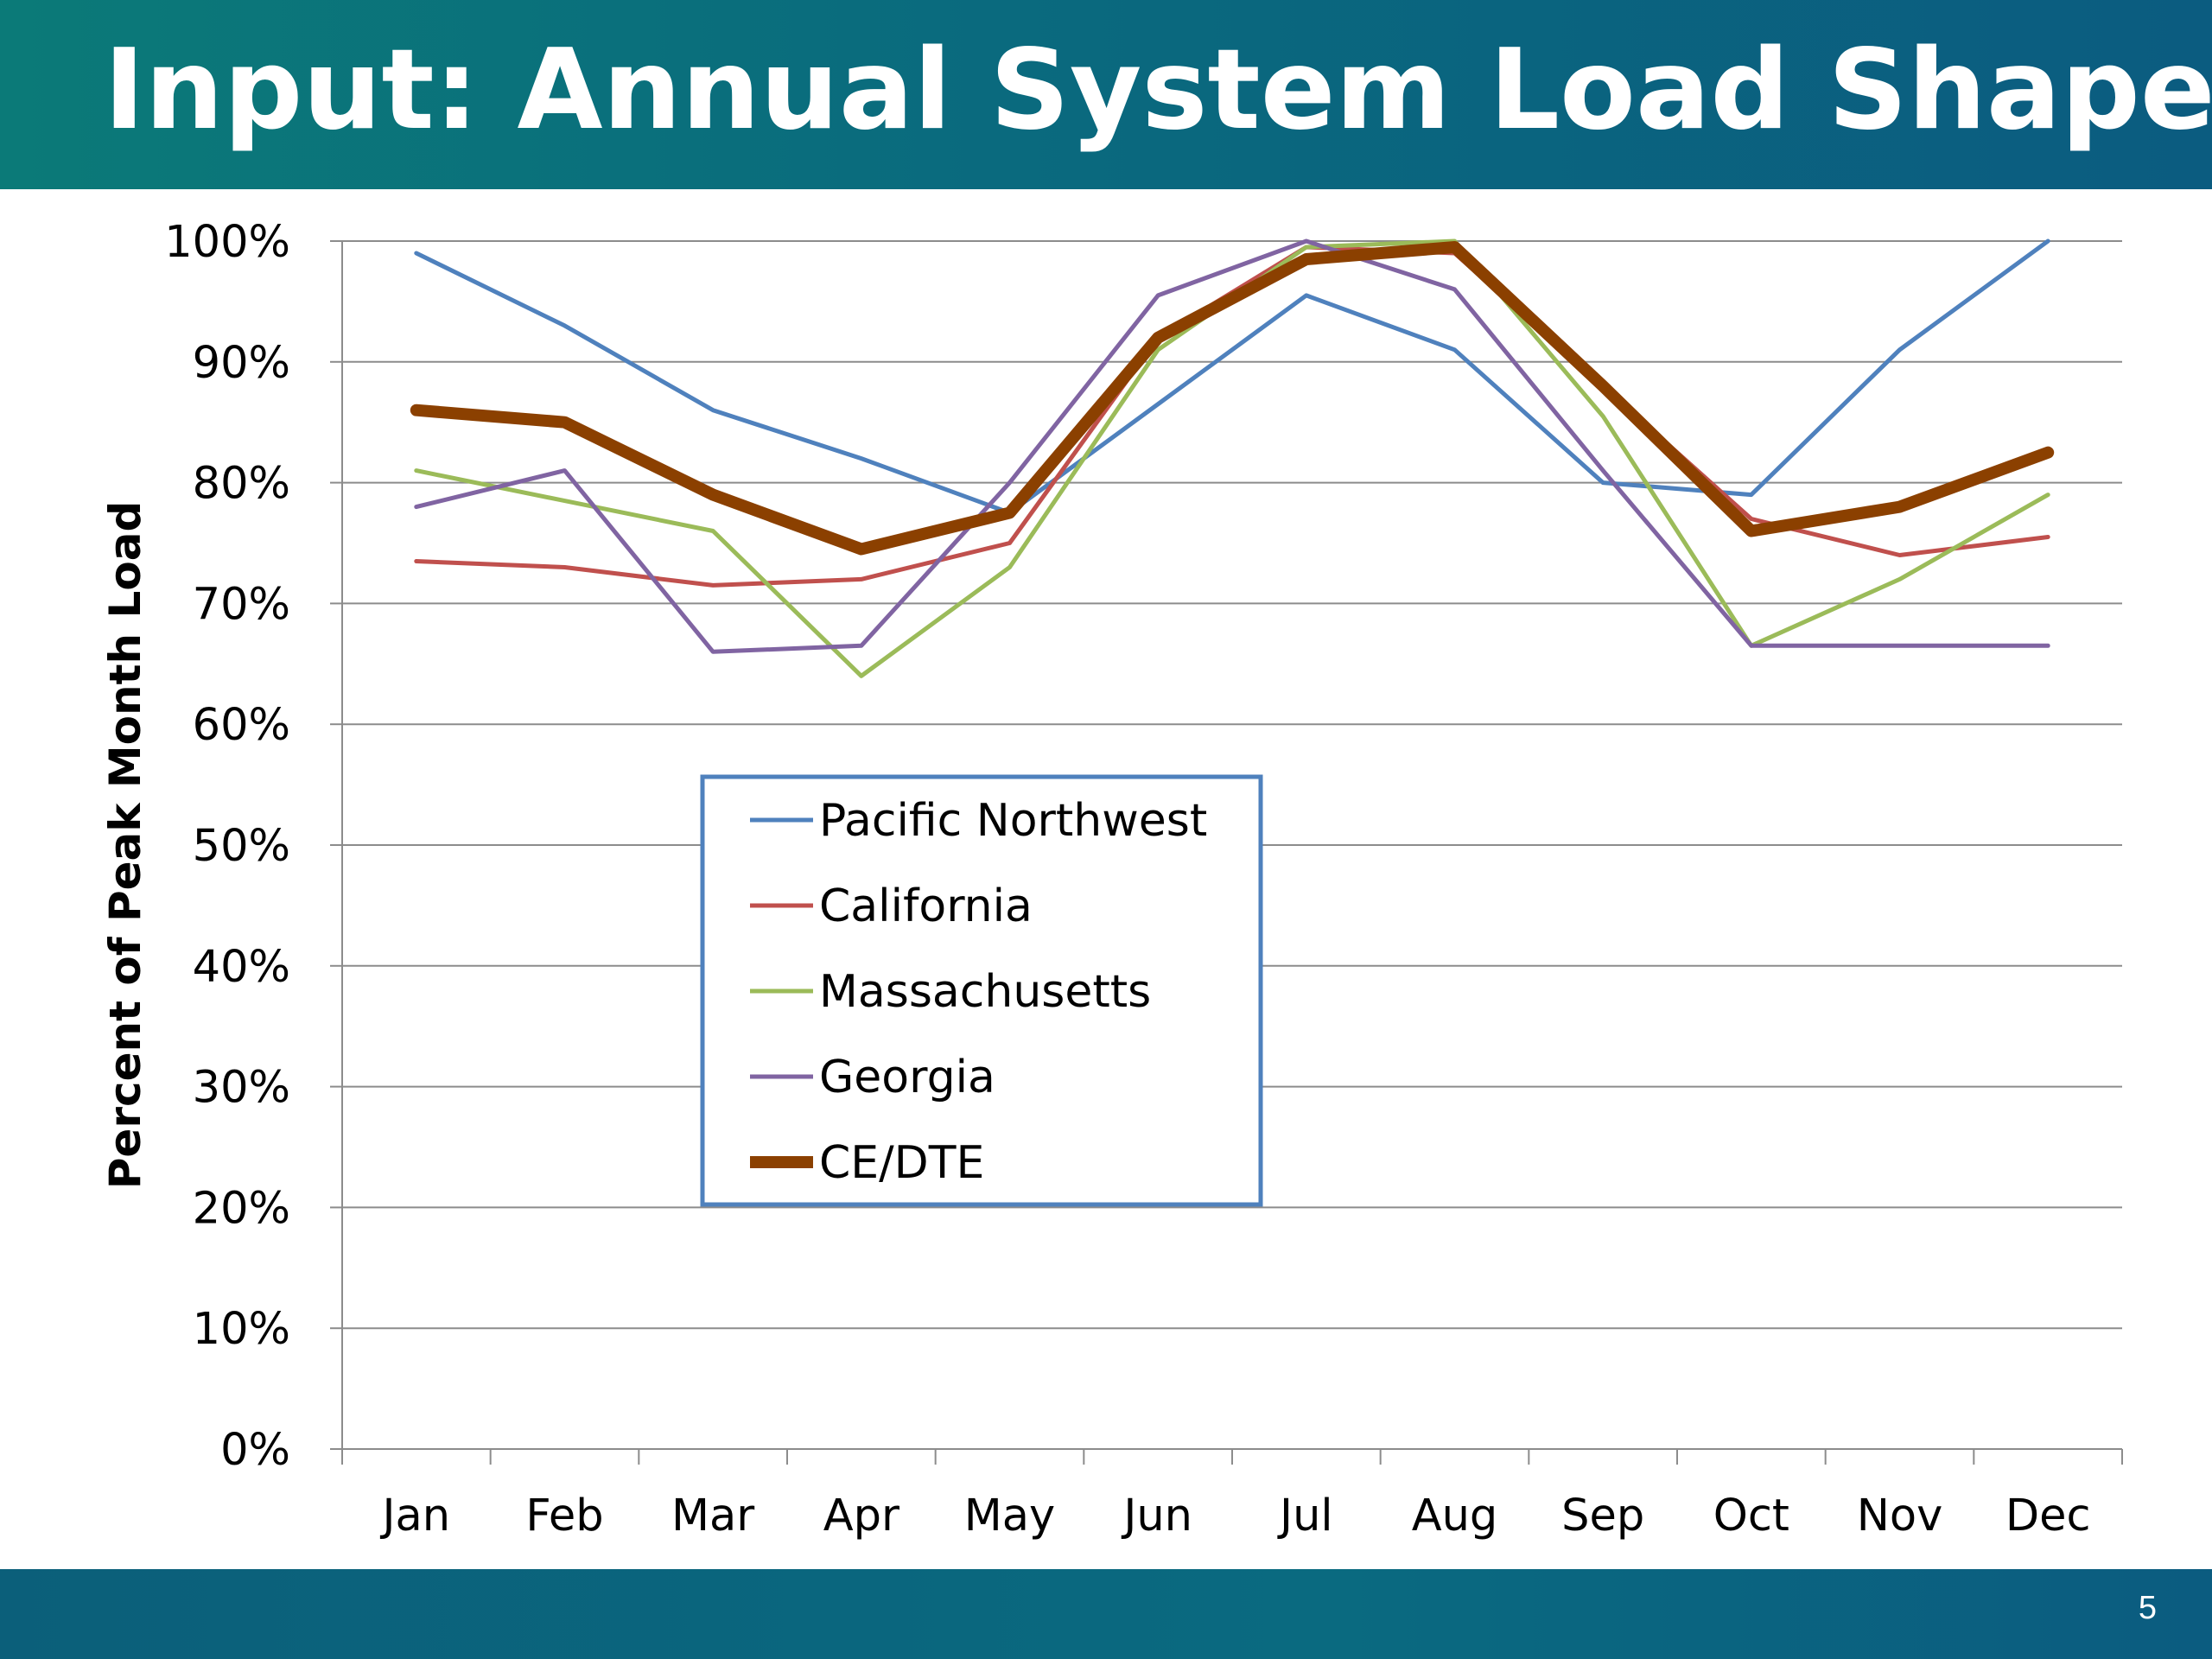  I want to click on y-tick-label: 70%, so click(241, 604).